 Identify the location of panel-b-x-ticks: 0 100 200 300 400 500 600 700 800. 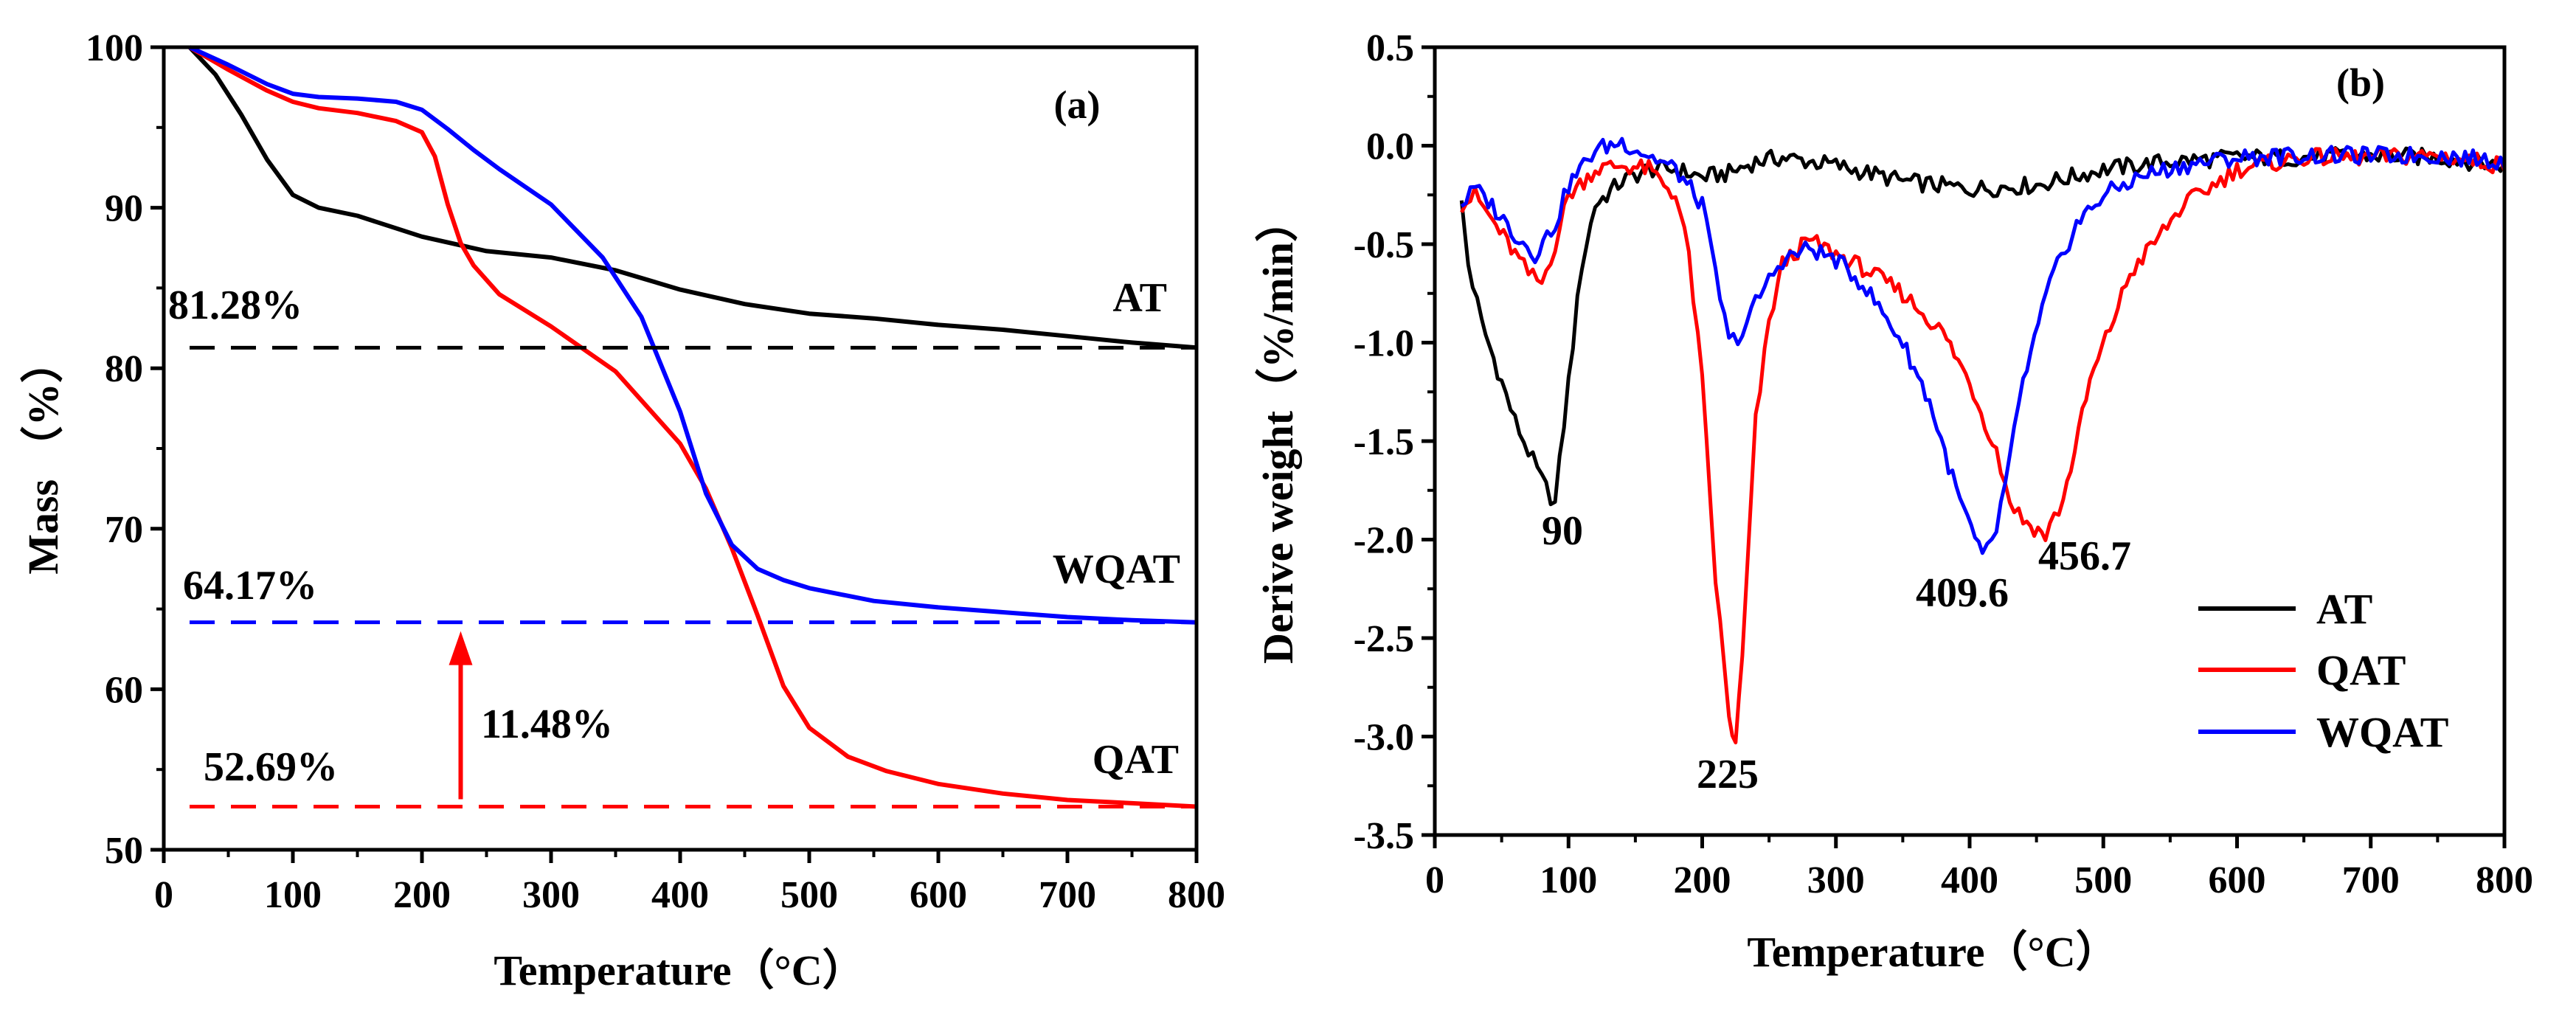
(1979, 868).